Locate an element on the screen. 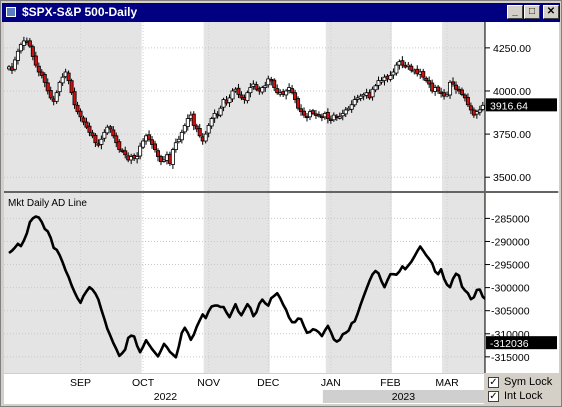 This screenshot has height=407, width=562. sym-lock-toggle: ✓ Sym Lock is located at coordinates (523, 383).